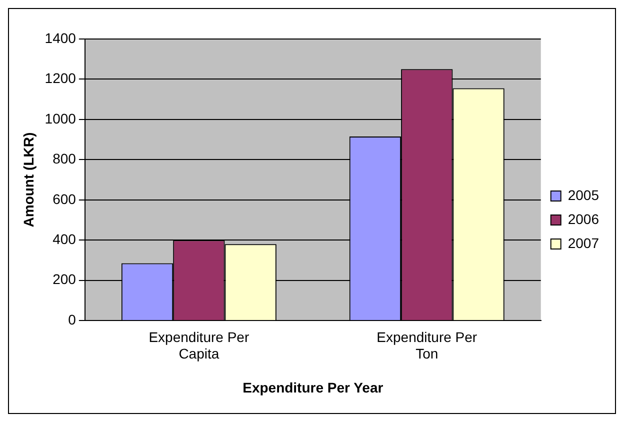 This screenshot has height=422, width=624. Describe the element at coordinates (584, 218) in the screenshot. I see `legend-label: 2006` at that location.